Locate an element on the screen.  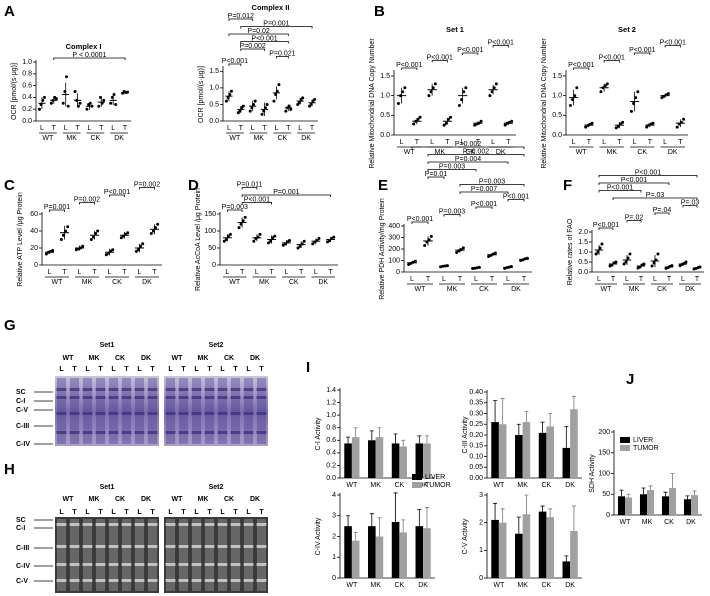
p-value: P=0.003 is located at coordinates (235, 207).